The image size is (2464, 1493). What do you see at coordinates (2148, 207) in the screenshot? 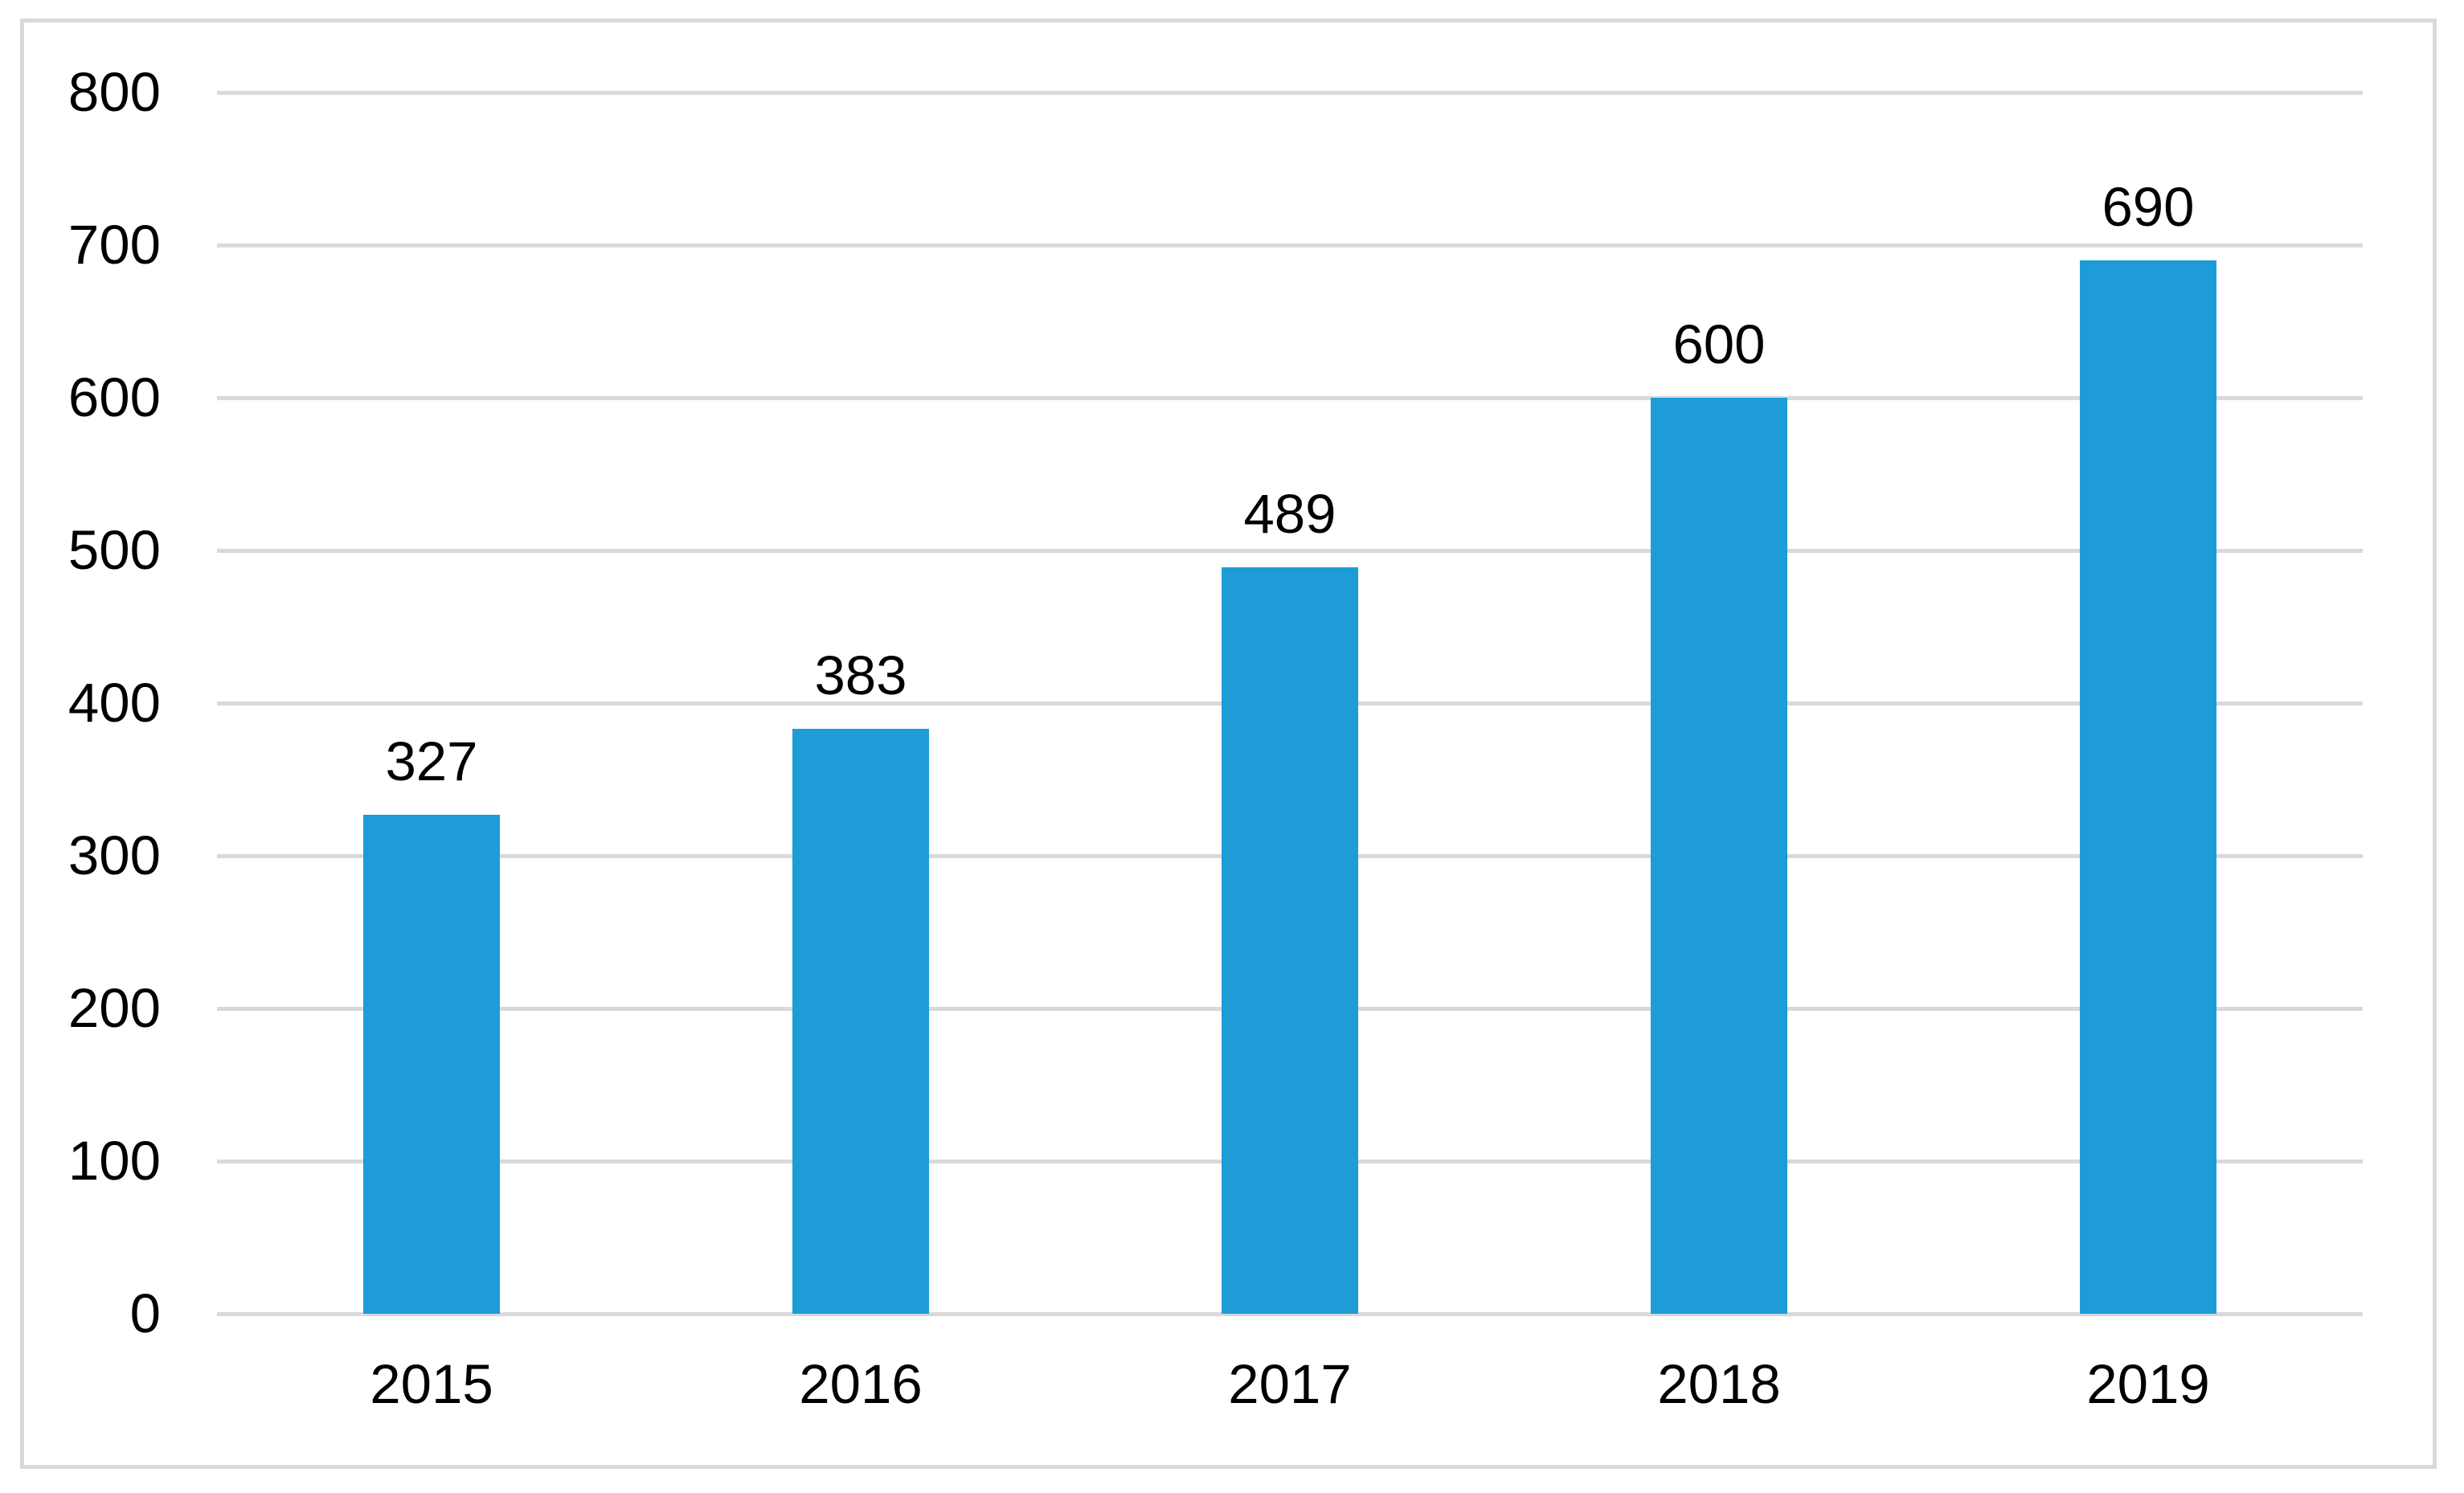
I see `bar-value-label-2019: 690` at bounding box center [2148, 207].